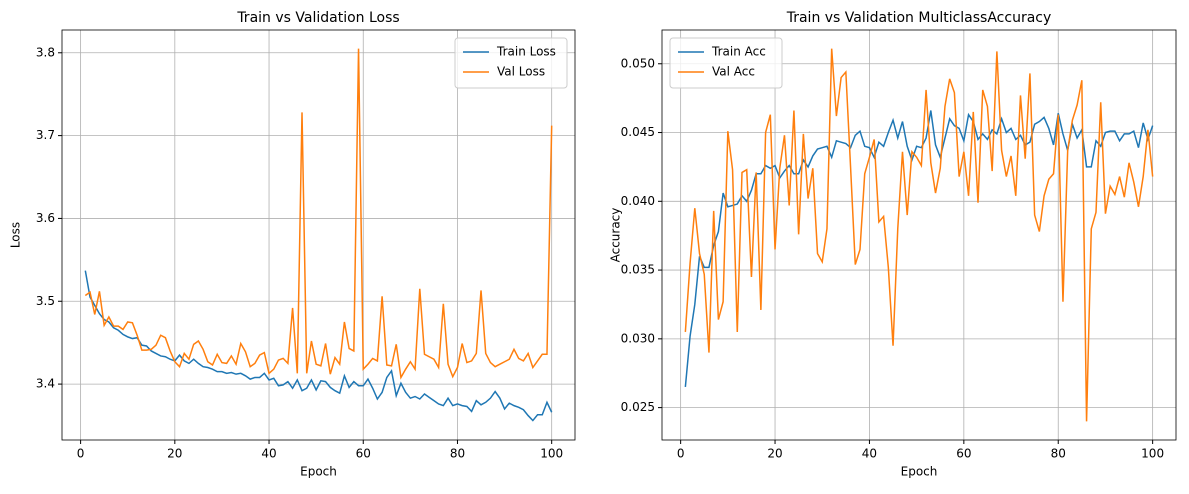  Describe the element at coordinates (638, 270) in the screenshot. I see `y-tick-label: 0.035` at that location.